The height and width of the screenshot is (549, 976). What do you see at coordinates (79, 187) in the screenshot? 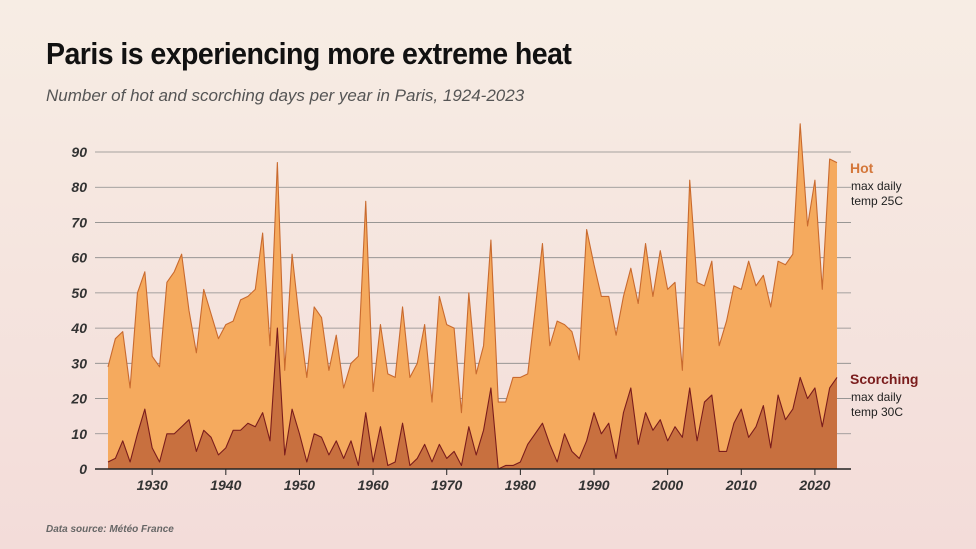
I see `y-tick-label-80: 80` at bounding box center [79, 187].